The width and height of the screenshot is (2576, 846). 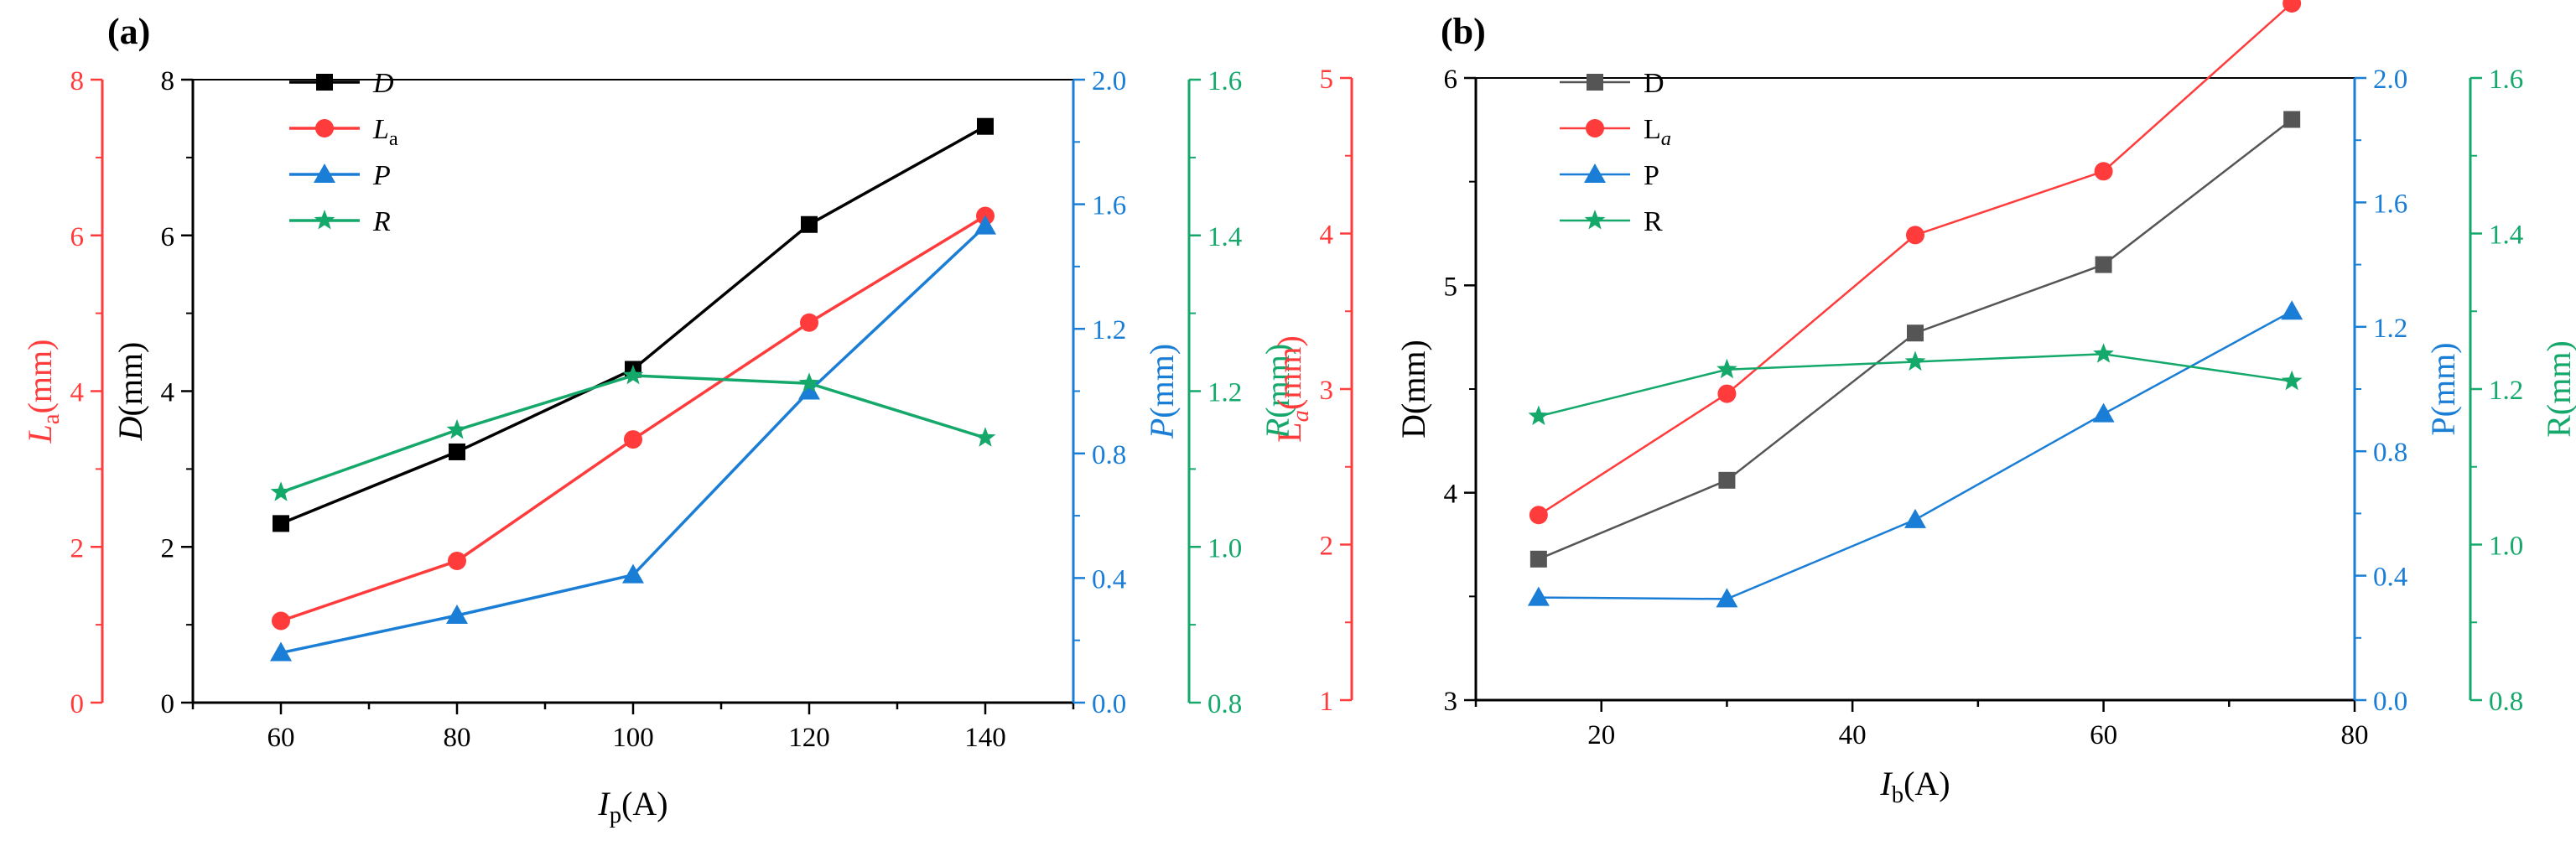 What do you see at coordinates (128, 32) in the screenshot?
I see `panel-label: (a)` at bounding box center [128, 32].